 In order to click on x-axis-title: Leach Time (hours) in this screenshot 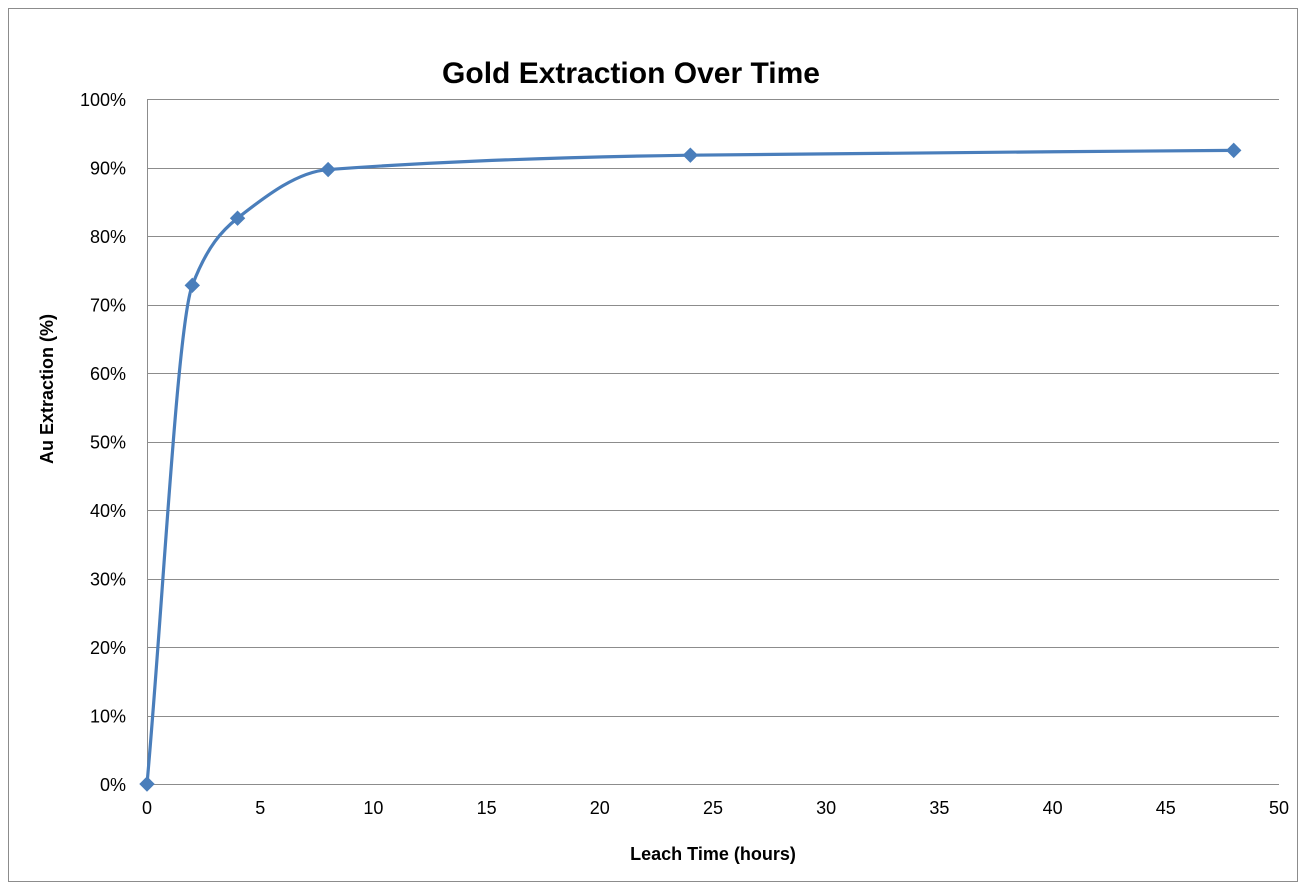, I will do `click(713, 854)`.